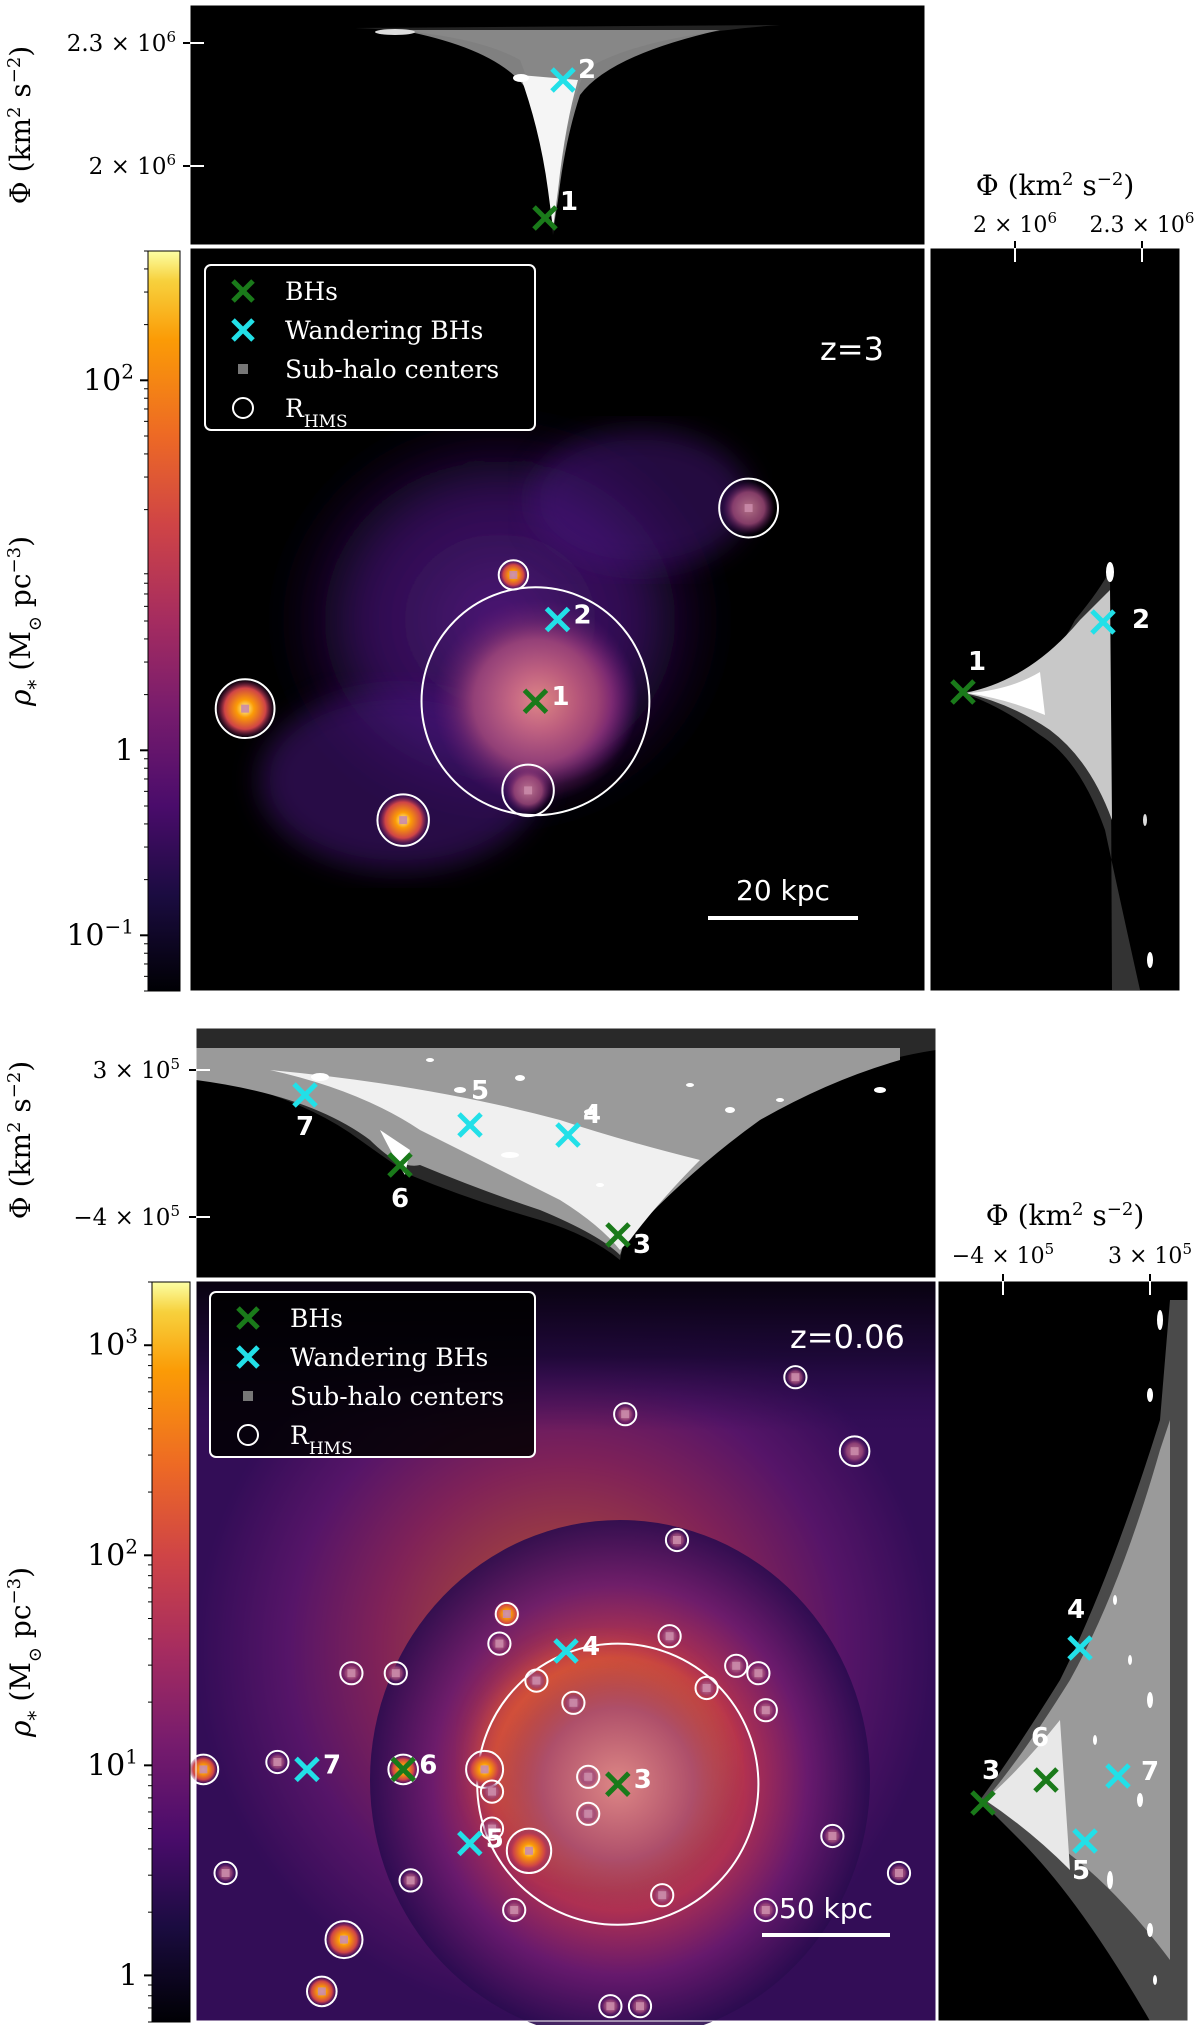  Describe the element at coordinates (26, 1652) in the screenshot. I see `colorbar-title: ρ* (M⊙ pc−3)` at that location.